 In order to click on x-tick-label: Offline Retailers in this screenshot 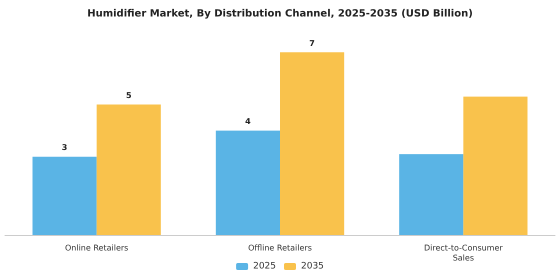, I will do `click(280, 248)`.